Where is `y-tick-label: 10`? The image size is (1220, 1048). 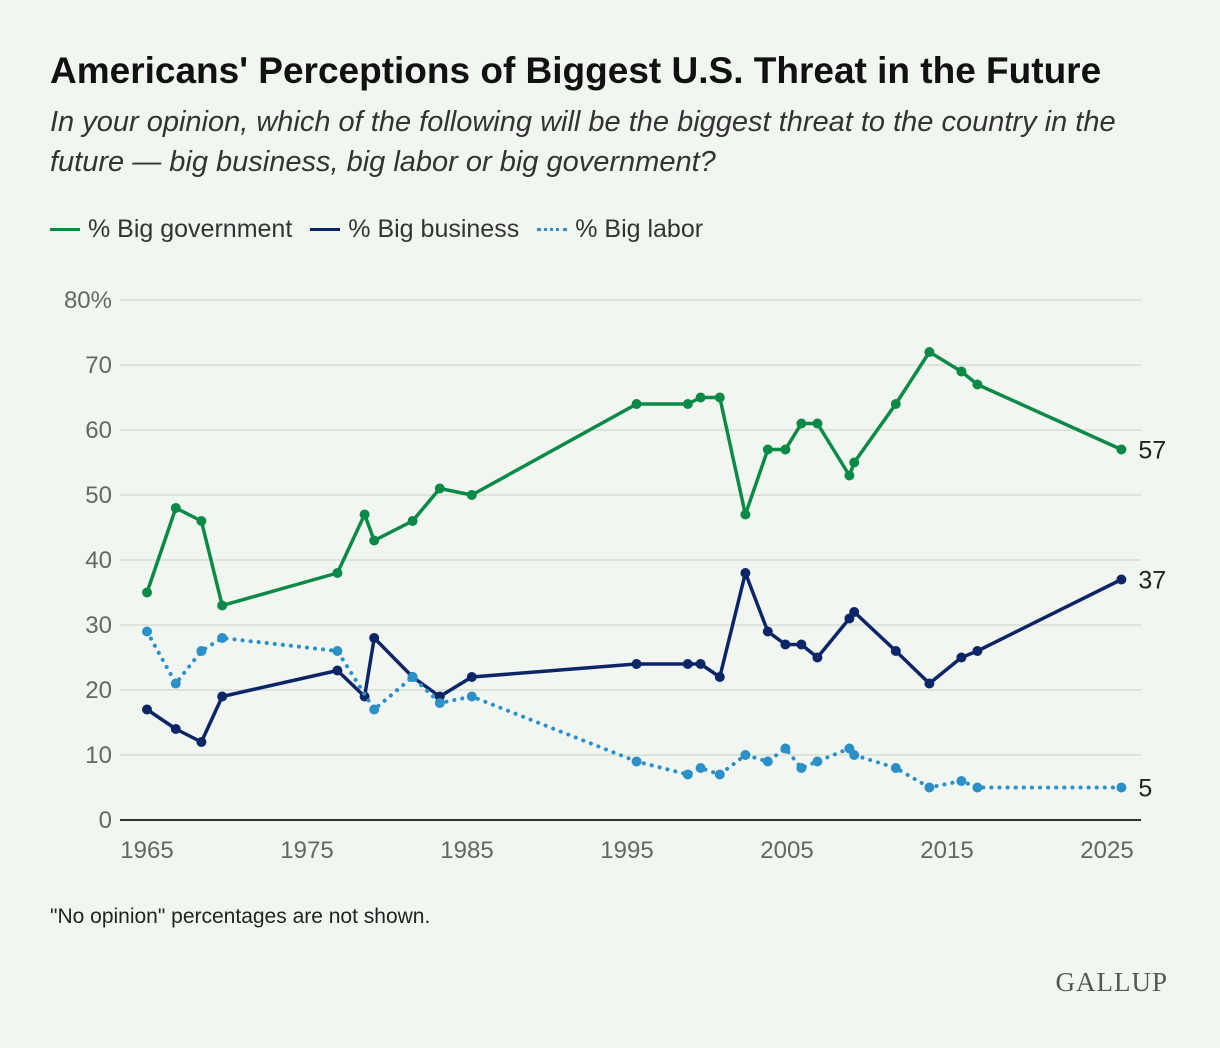 y-tick-label: 10 is located at coordinates (98, 755).